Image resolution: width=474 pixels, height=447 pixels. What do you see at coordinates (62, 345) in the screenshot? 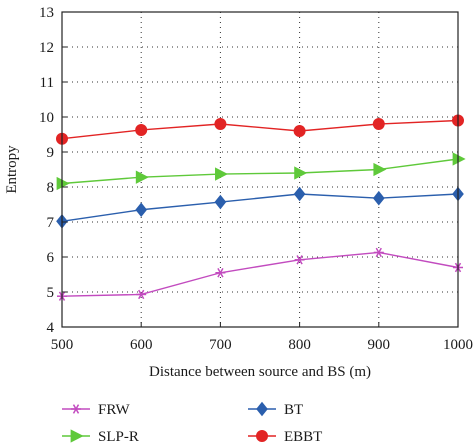
I see `x-tick-label: 500` at bounding box center [62, 345].